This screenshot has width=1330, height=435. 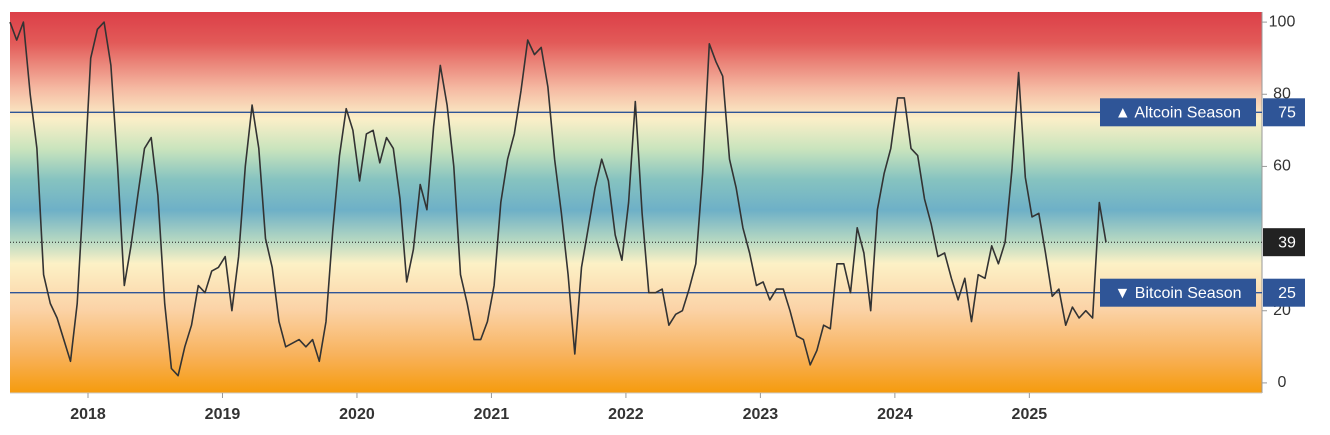 What do you see at coordinates (1282, 93) in the screenshot?
I see `y-tick-label: 80` at bounding box center [1282, 93].